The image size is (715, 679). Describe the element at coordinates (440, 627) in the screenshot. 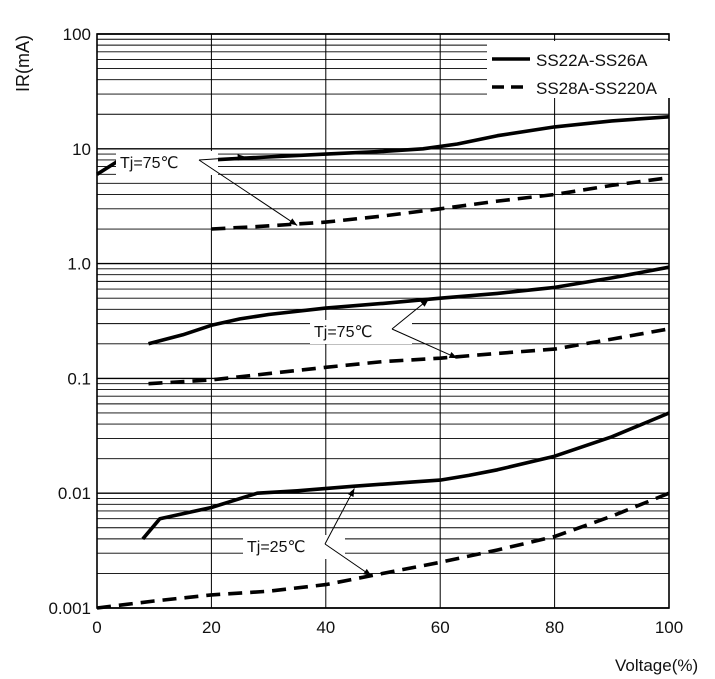

I see `x-tick-label: 60` at that location.